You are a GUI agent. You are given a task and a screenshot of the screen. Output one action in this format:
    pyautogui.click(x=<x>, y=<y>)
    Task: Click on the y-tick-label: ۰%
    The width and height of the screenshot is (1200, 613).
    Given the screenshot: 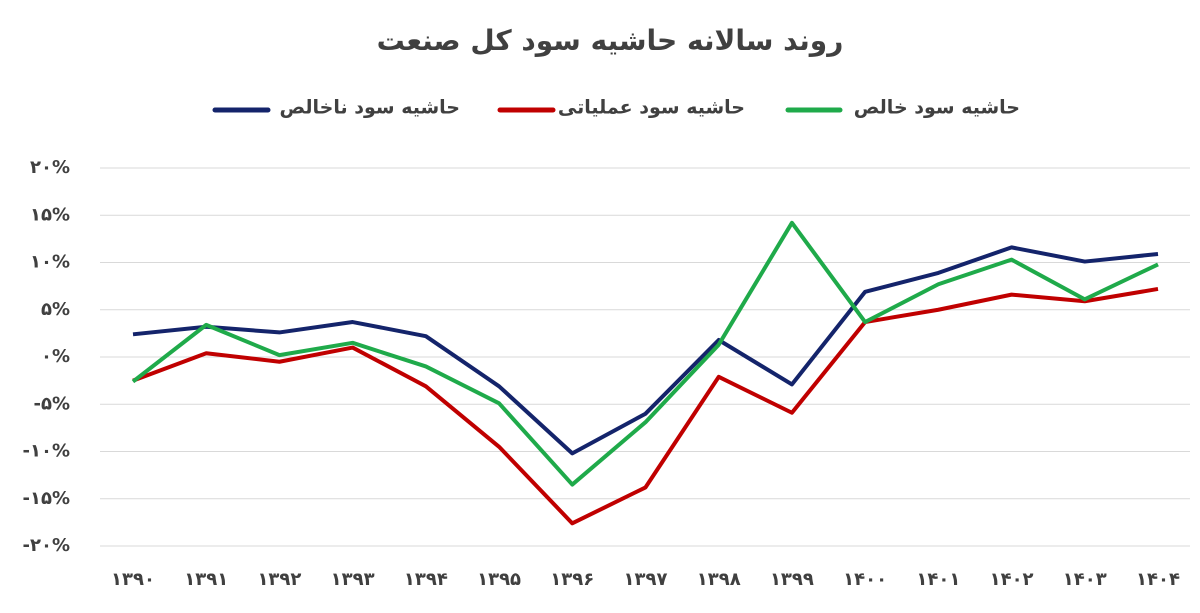 What is the action you would take?
    pyautogui.click(x=55, y=356)
    